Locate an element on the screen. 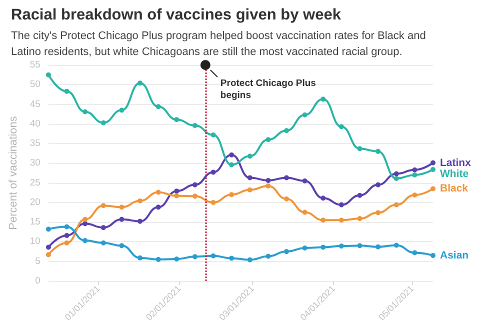  y-tick-label: 50 is located at coordinates (35, 84).